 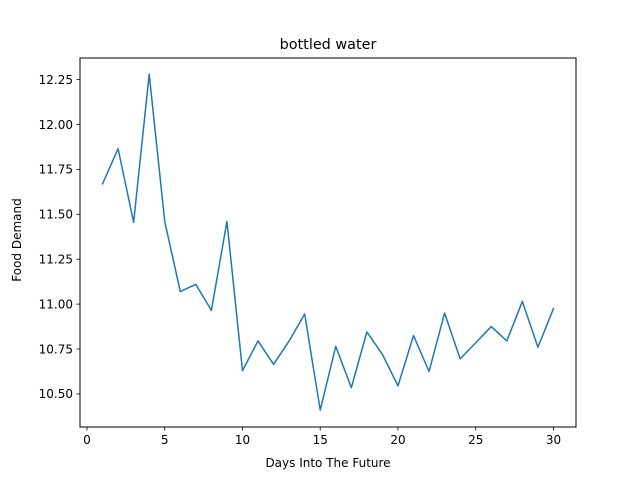 I want to click on x-tick-label: 10, so click(x=242, y=440).